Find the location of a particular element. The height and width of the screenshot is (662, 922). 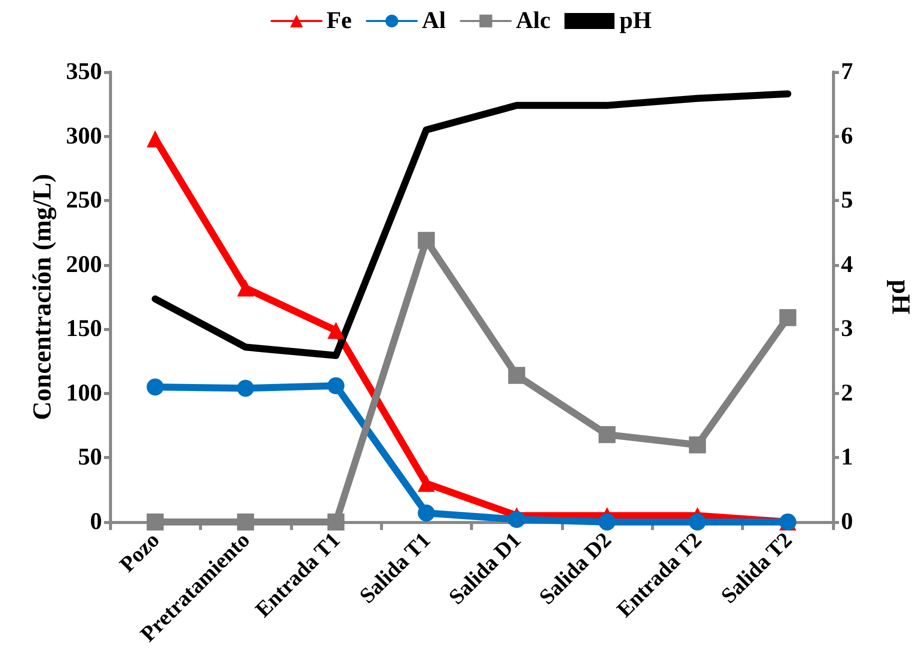

y2-tick-label: 0 is located at coordinates (847, 522).